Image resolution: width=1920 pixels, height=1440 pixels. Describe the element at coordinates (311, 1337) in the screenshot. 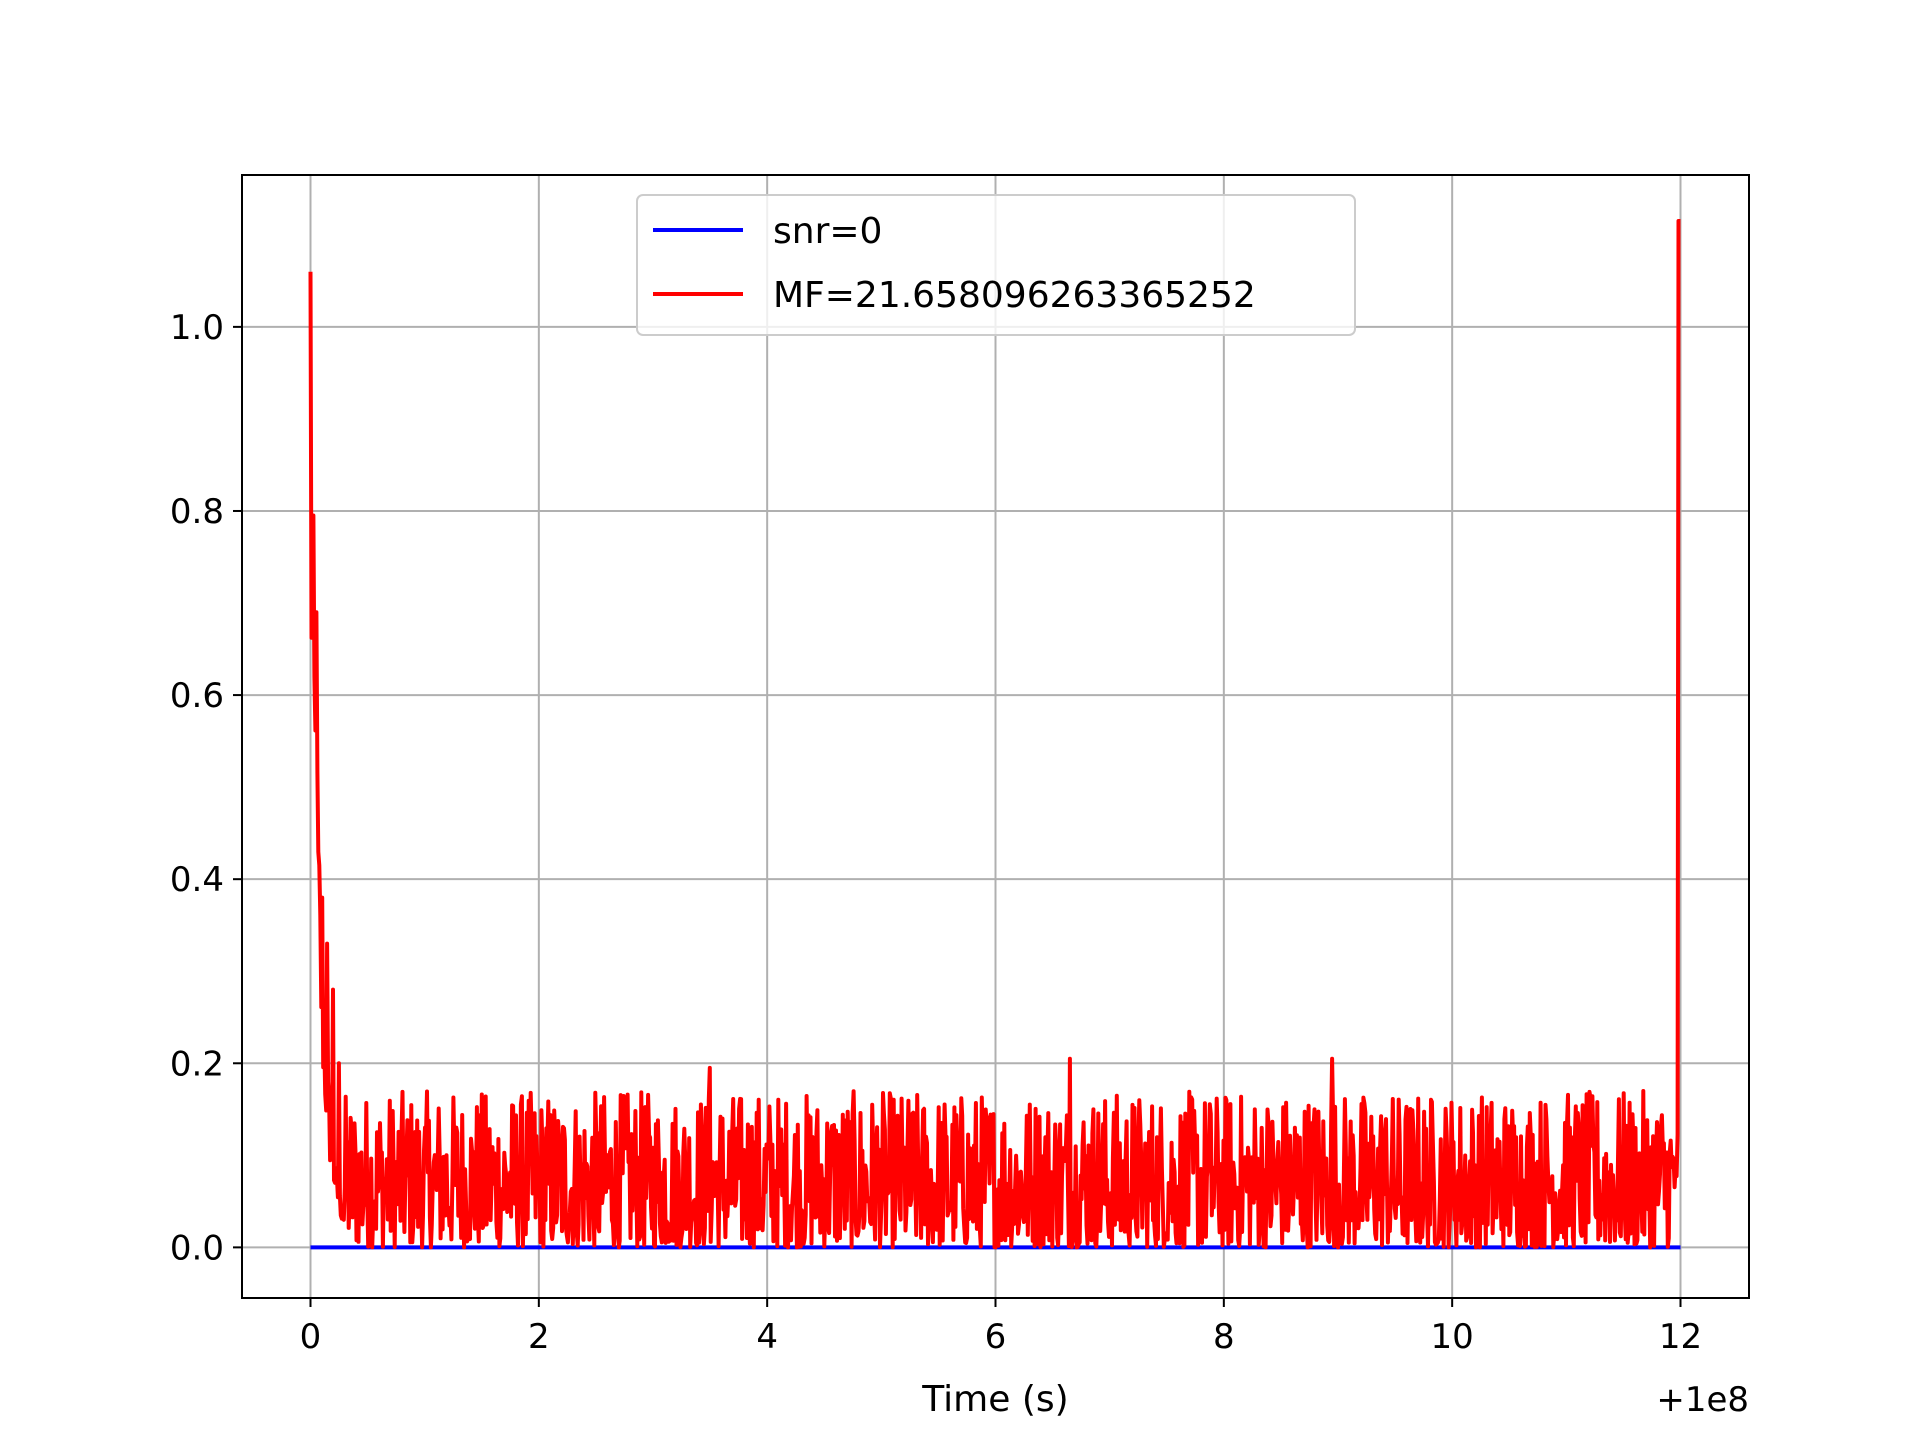

I see `x-tick-label: 0` at that location.